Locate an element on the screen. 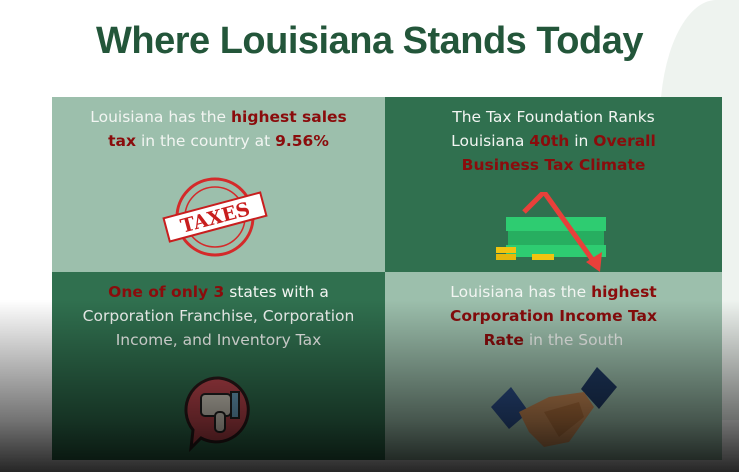 The width and height of the screenshot is (739, 472). taxes-stamp-icon: TAXES is located at coordinates (214, 217).